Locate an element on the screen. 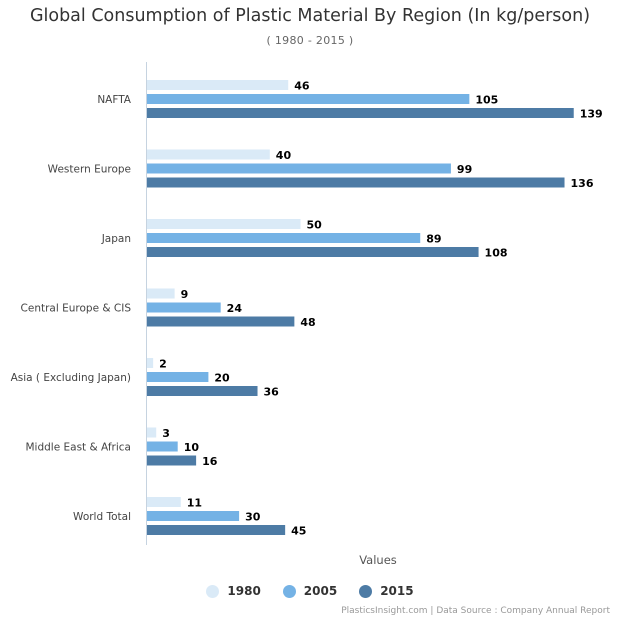 The width and height of the screenshot is (620, 620). legend-item: 2015 is located at coordinates (386, 591).